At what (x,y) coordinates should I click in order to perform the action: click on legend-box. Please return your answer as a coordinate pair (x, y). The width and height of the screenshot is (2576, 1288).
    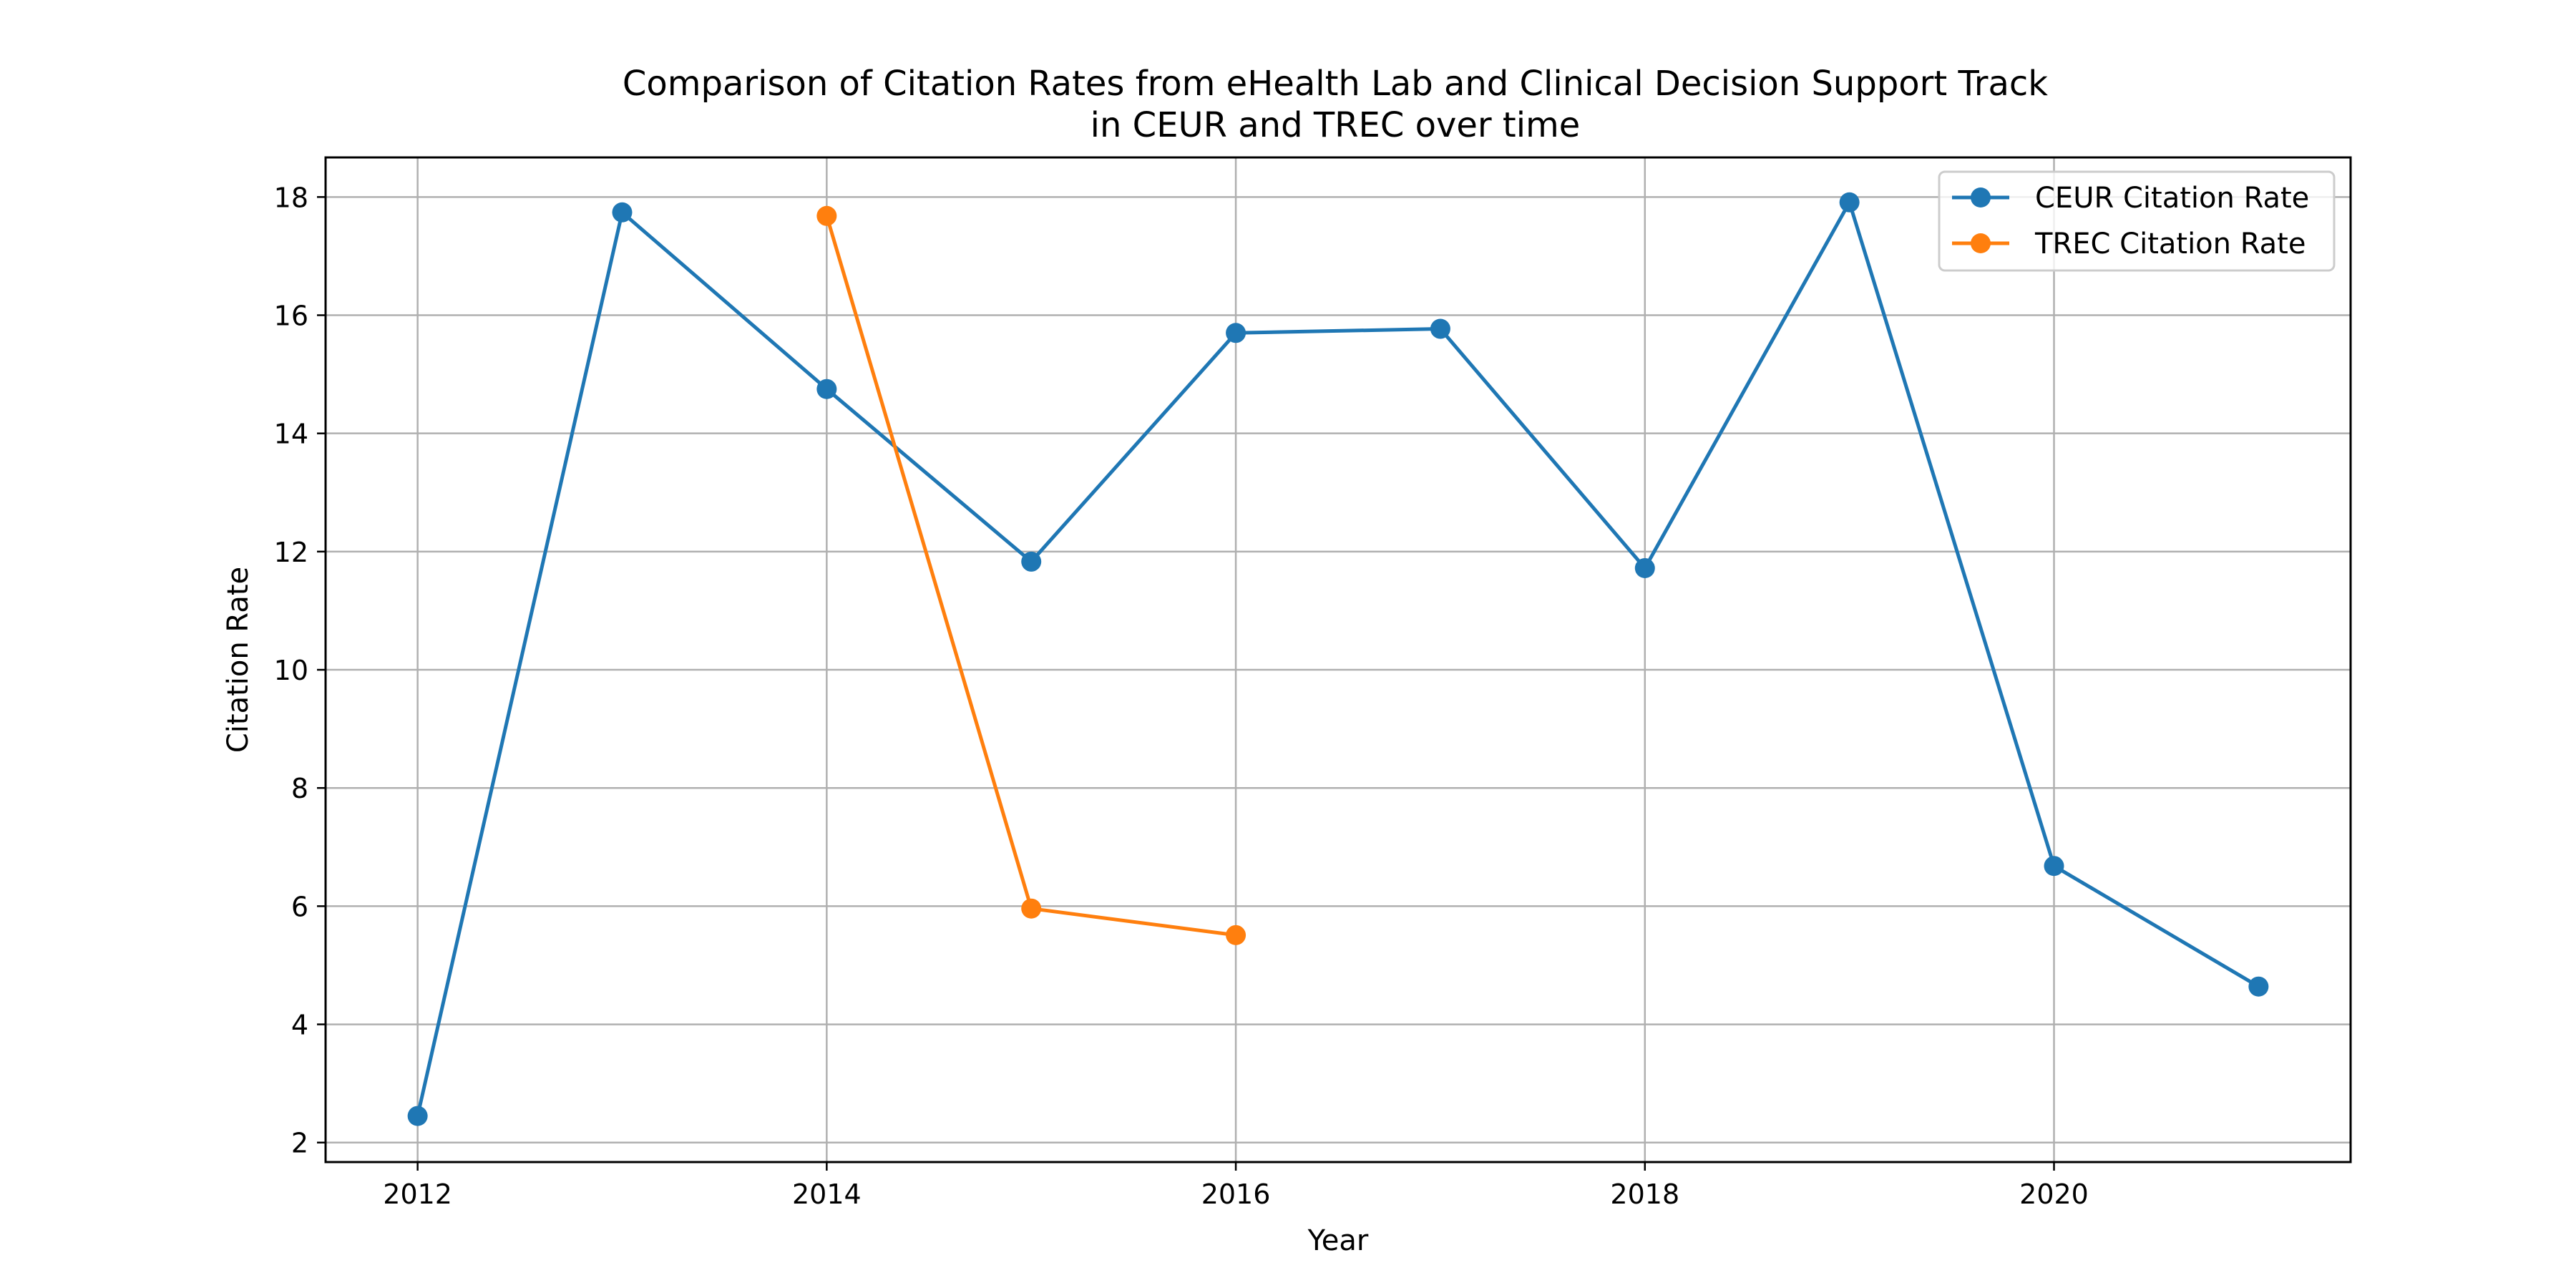
    Looking at the image, I should click on (2137, 221).